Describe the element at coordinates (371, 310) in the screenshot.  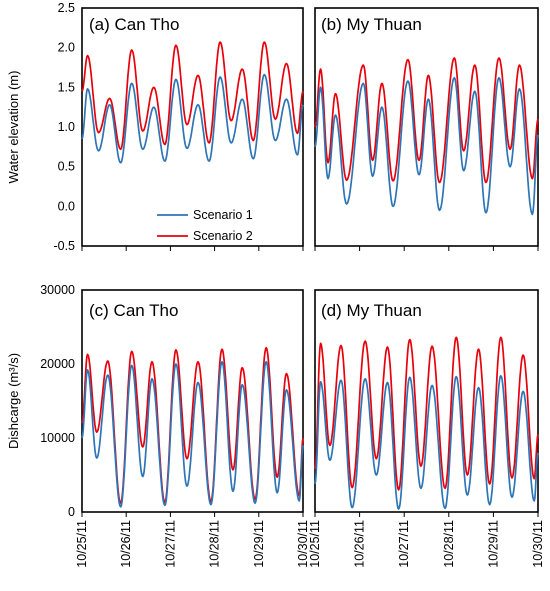
I see `panel-d-title: (d) My Thuan` at that location.